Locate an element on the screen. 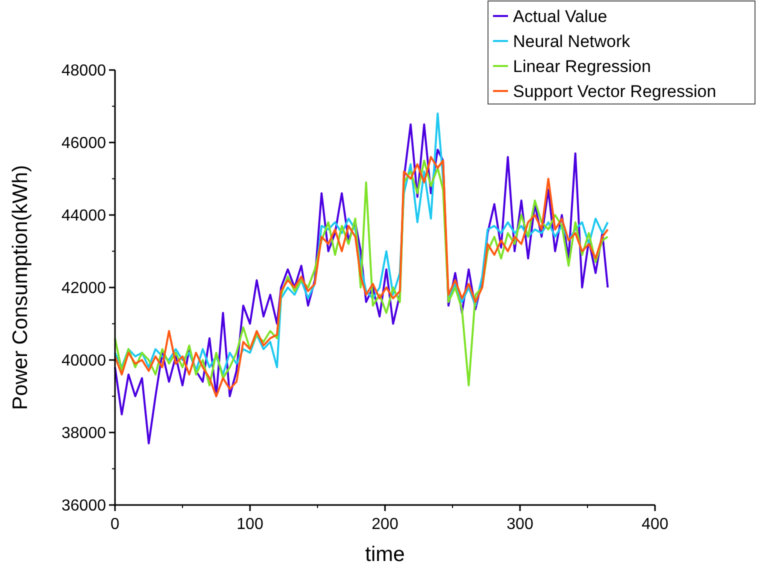 The height and width of the screenshot is (569, 762). y-tick-label: 38000 is located at coordinates (84, 433).